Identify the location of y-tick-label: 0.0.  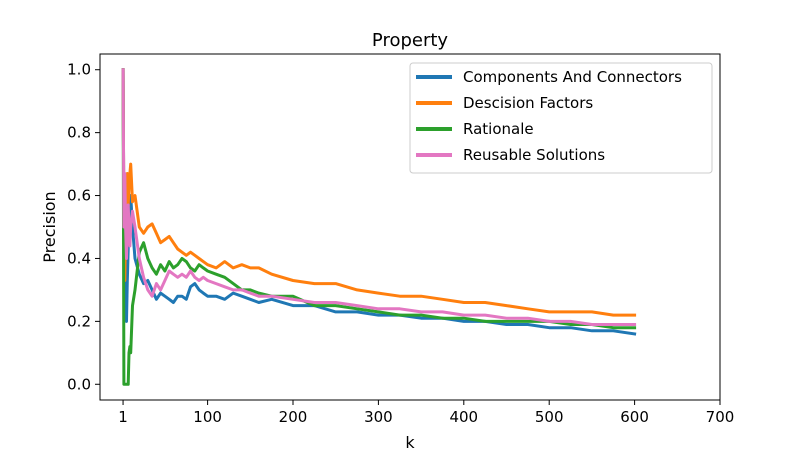
(79, 384).